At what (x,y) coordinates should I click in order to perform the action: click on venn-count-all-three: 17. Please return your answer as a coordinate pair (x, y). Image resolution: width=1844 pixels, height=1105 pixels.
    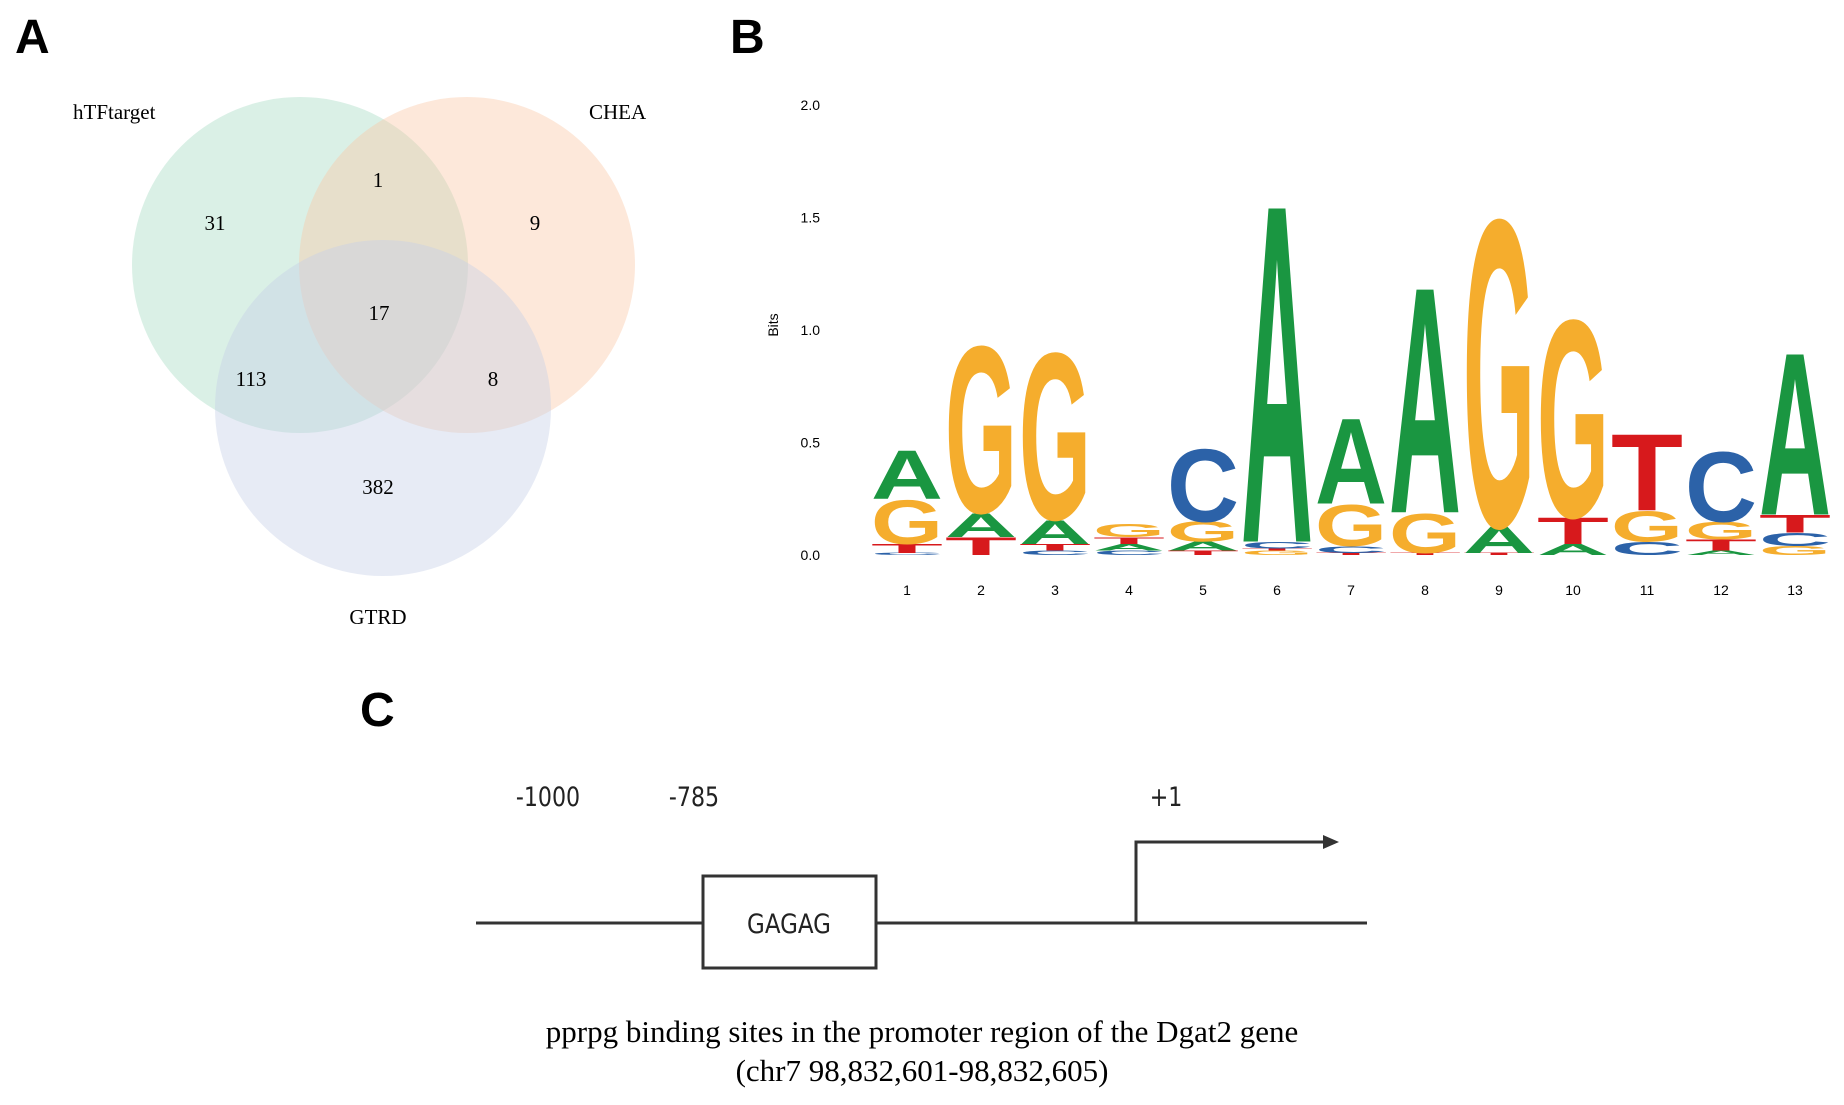
    Looking at the image, I should click on (379, 313).